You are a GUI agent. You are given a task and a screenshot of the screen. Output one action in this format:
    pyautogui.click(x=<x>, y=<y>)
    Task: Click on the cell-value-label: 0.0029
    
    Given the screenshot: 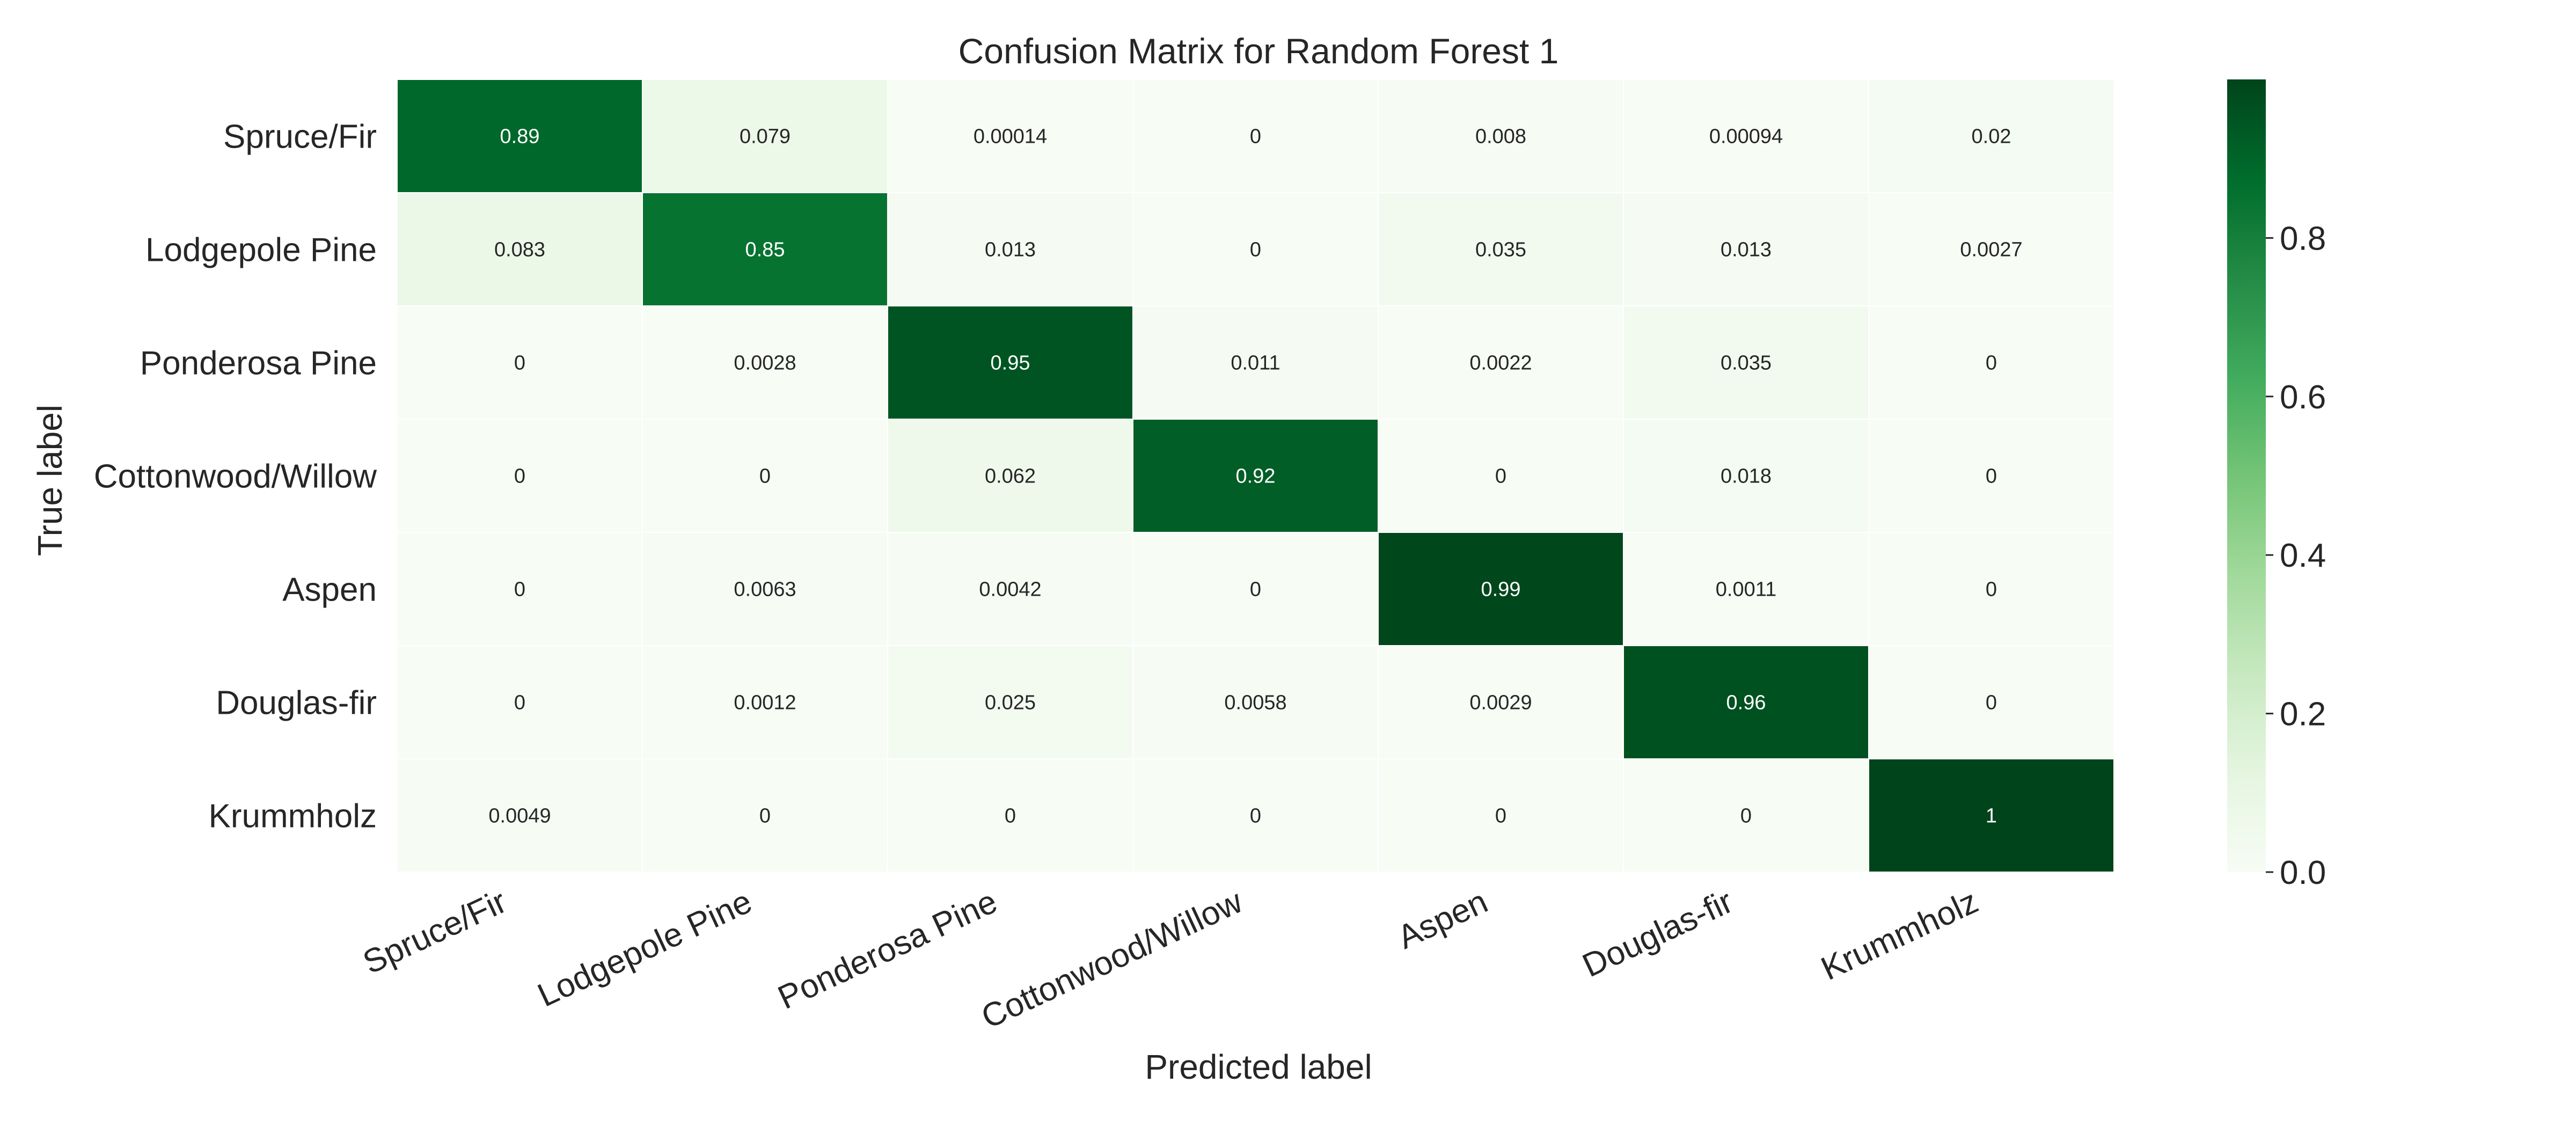 What is the action you would take?
    pyautogui.click(x=1500, y=703)
    